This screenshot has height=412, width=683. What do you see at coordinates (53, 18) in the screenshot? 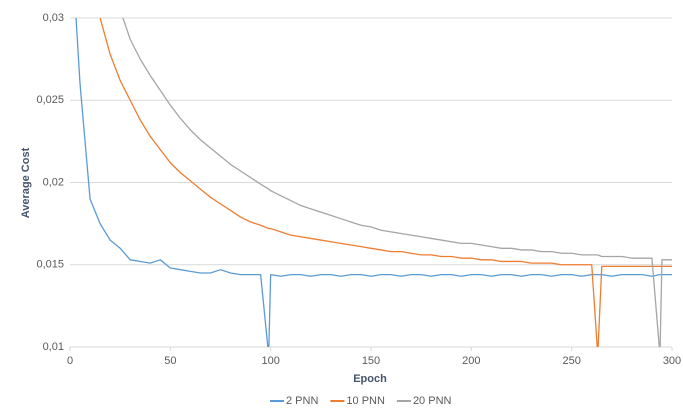
I see `y-tick-label: 0,03` at bounding box center [53, 18].